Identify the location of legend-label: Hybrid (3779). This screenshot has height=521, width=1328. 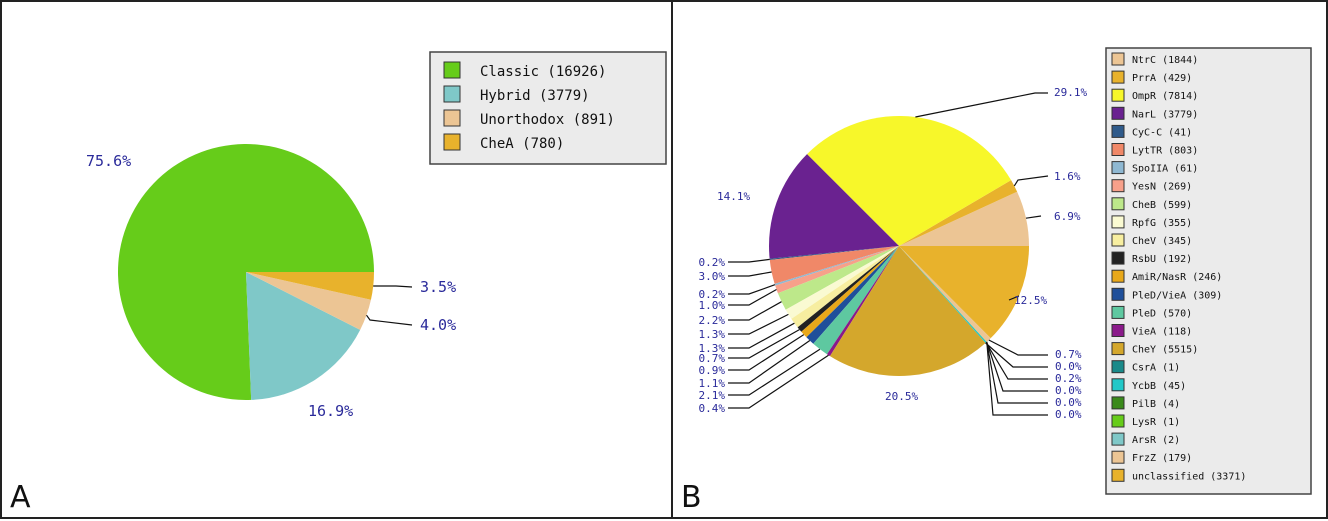
(535, 96).